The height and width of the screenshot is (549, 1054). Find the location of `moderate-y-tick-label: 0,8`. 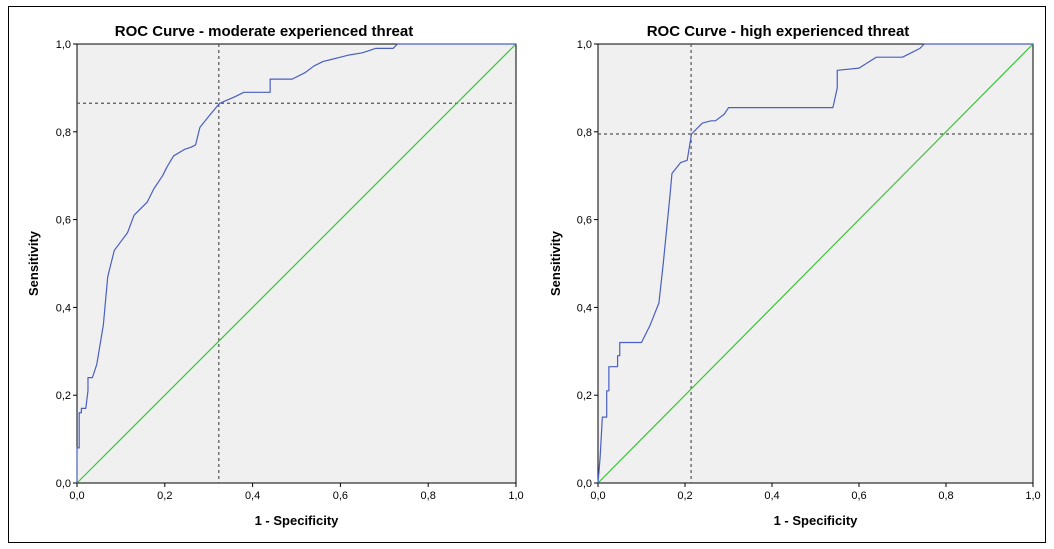

moderate-y-tick-label: 0,8 is located at coordinates (63, 133).